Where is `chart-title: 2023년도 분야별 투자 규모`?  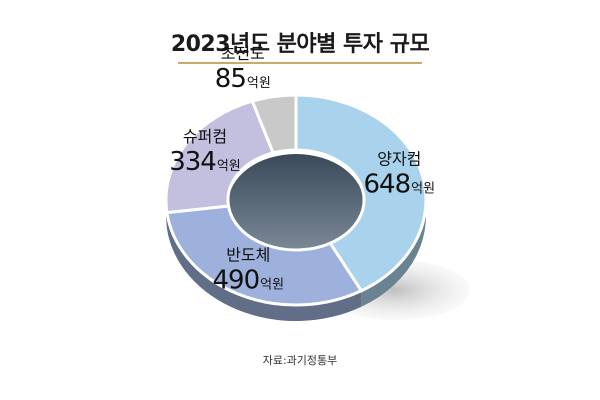 chart-title: 2023년도 분야별 투자 규모 is located at coordinates (300, 44).